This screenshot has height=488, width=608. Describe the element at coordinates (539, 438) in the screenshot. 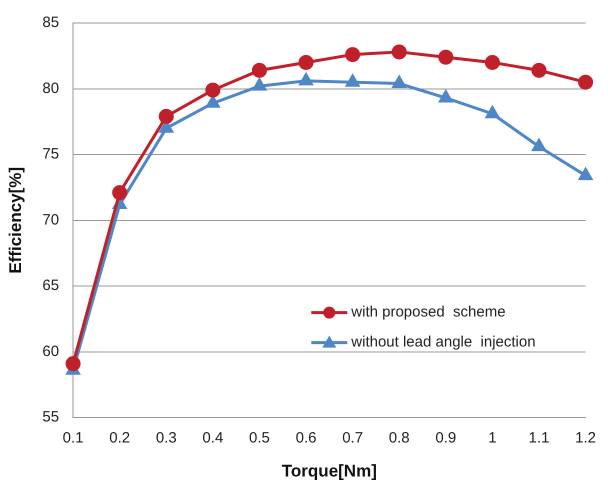

I see `x-tick-label: 1.1` at that location.